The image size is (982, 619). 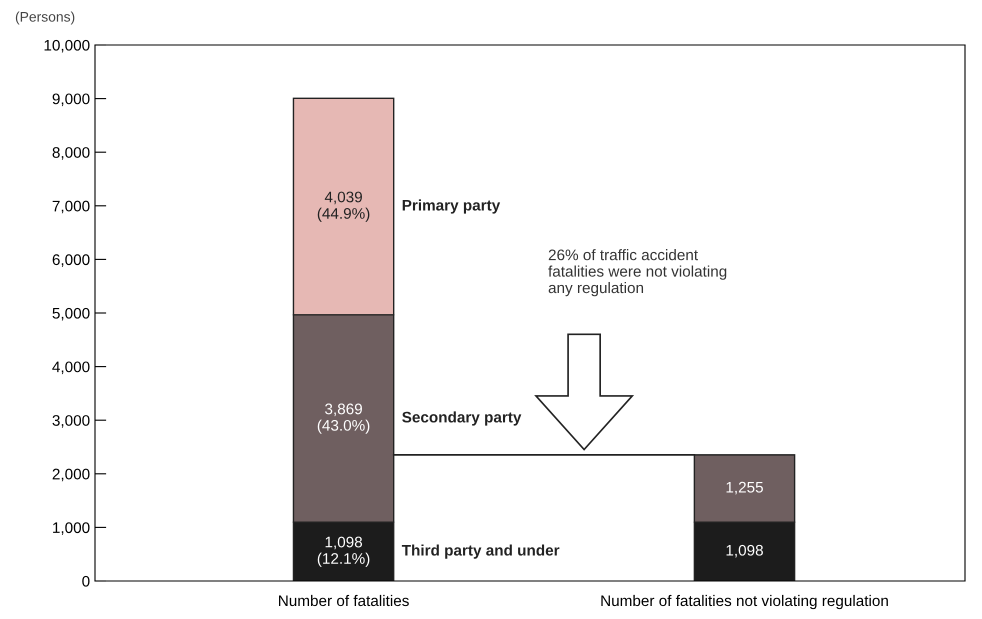 I want to click on y-axis-title: (Persons), so click(x=45, y=18).